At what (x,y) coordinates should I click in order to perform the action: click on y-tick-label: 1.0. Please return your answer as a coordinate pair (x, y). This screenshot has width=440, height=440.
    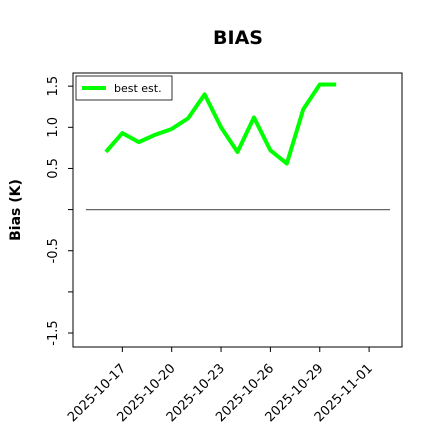
    Looking at the image, I should click on (53, 127).